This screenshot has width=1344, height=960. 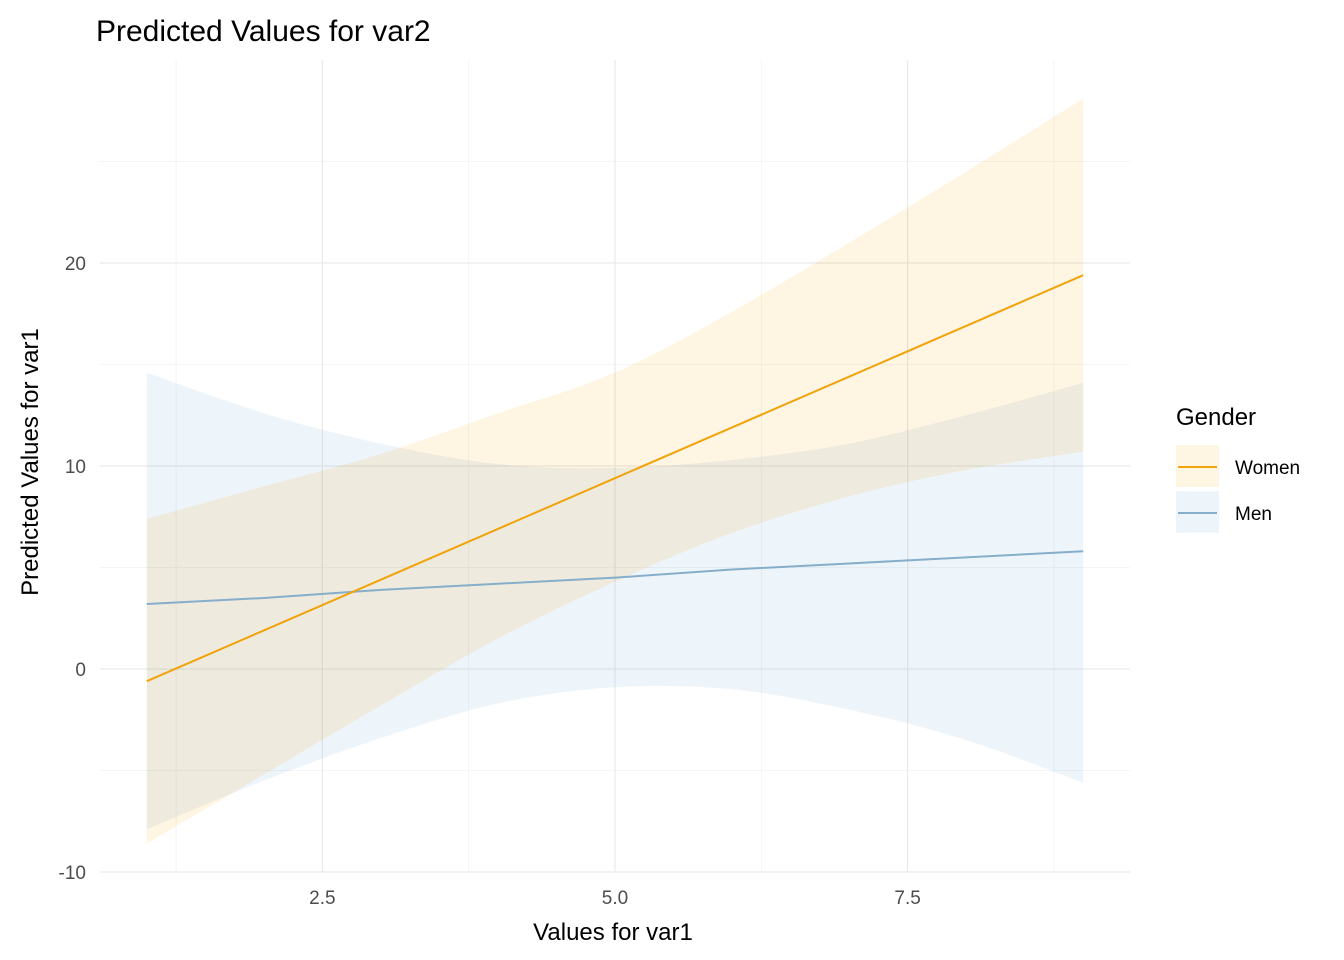 What do you see at coordinates (72, 873) in the screenshot?
I see `y-tick-label: -10` at bounding box center [72, 873].